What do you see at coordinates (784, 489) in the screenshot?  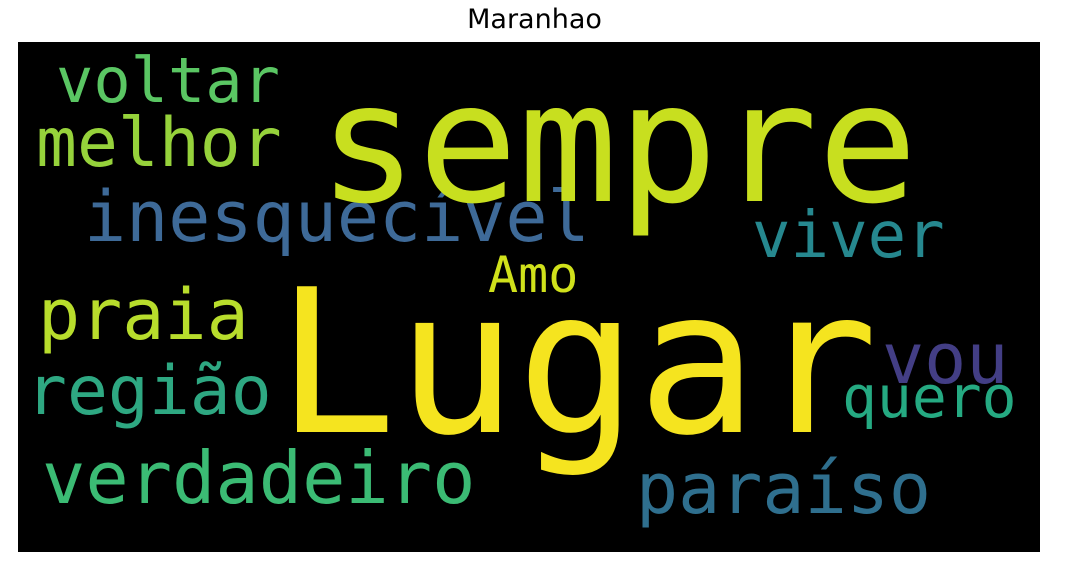 I see `word-paraiso: paraíso` at bounding box center [784, 489].